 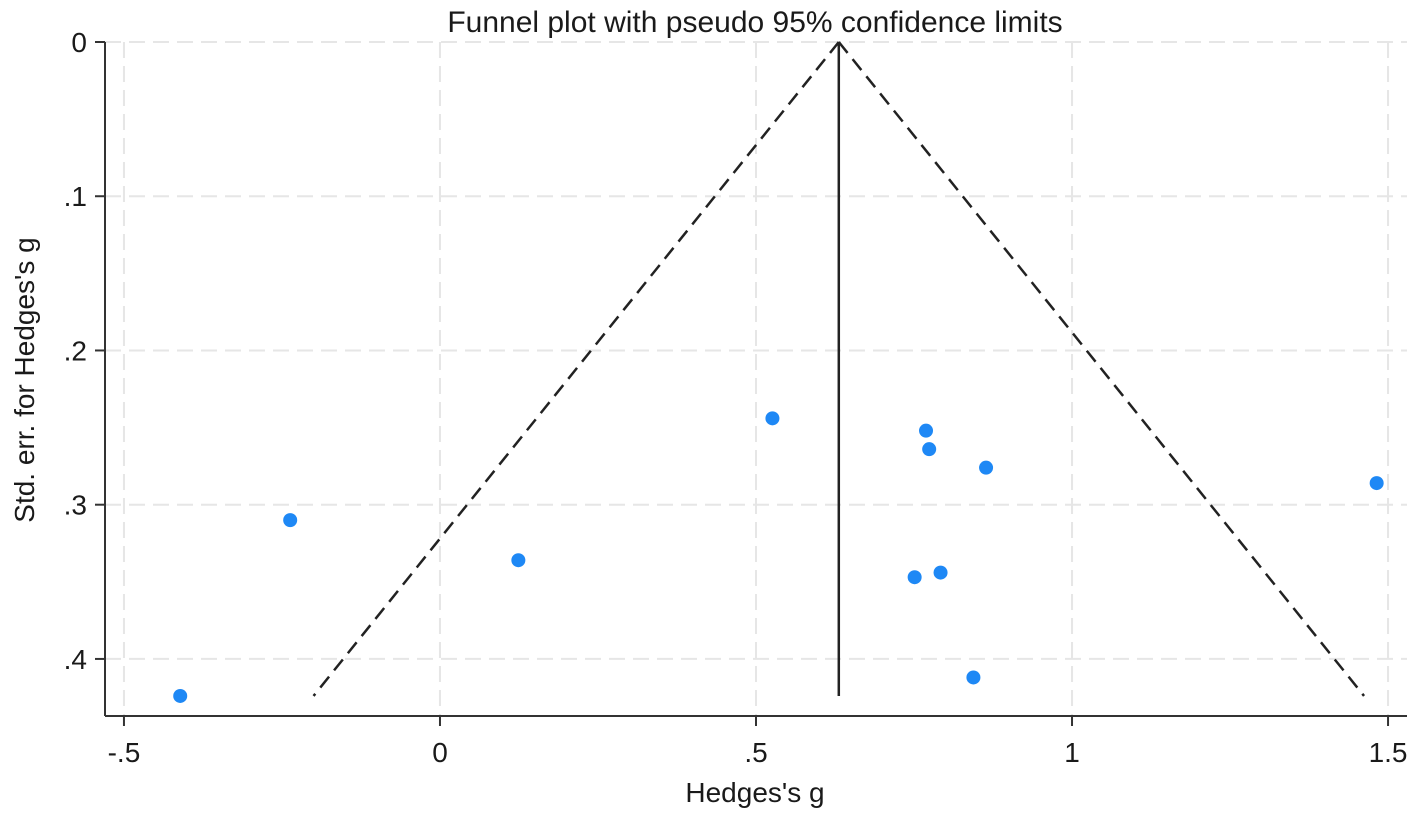 I want to click on x-tick-label: -.5, so click(x=124, y=752).